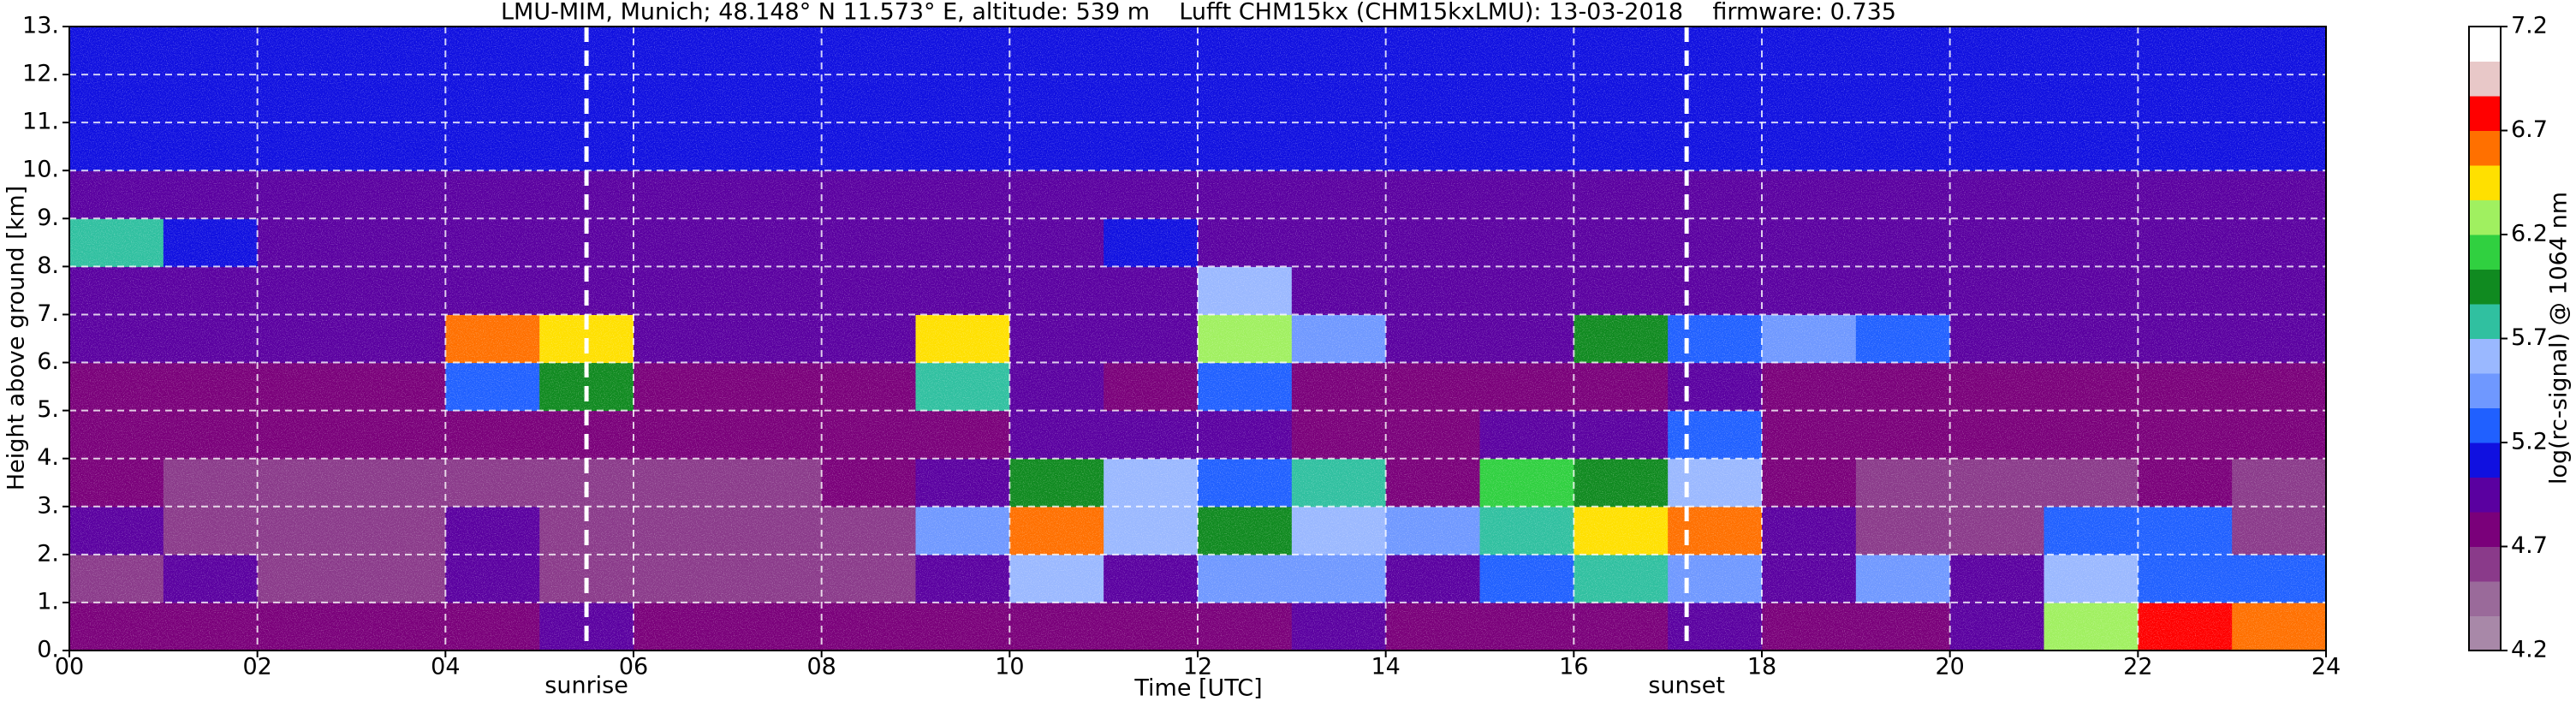  Describe the element at coordinates (1197, 667) in the screenshot. I see `x-tick-label: 12` at that location.